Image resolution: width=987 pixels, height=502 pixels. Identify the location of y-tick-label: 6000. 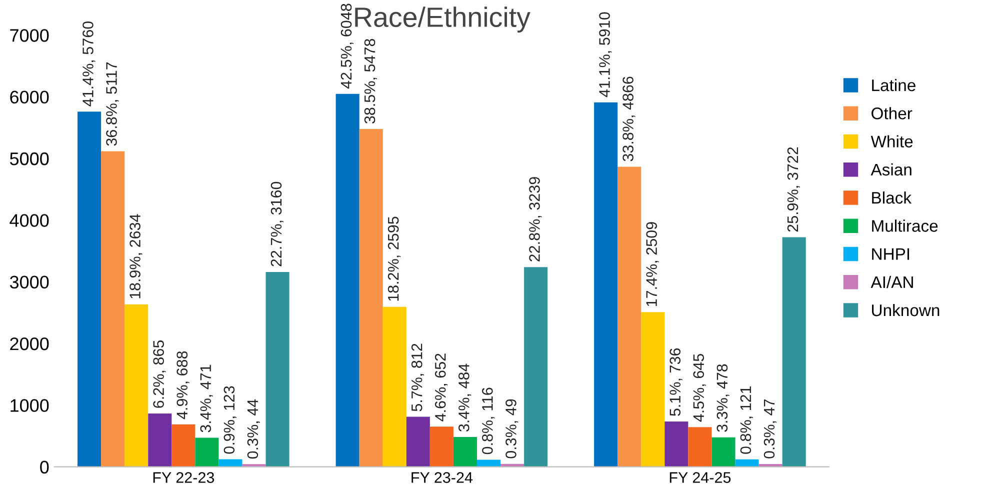
(29, 97).